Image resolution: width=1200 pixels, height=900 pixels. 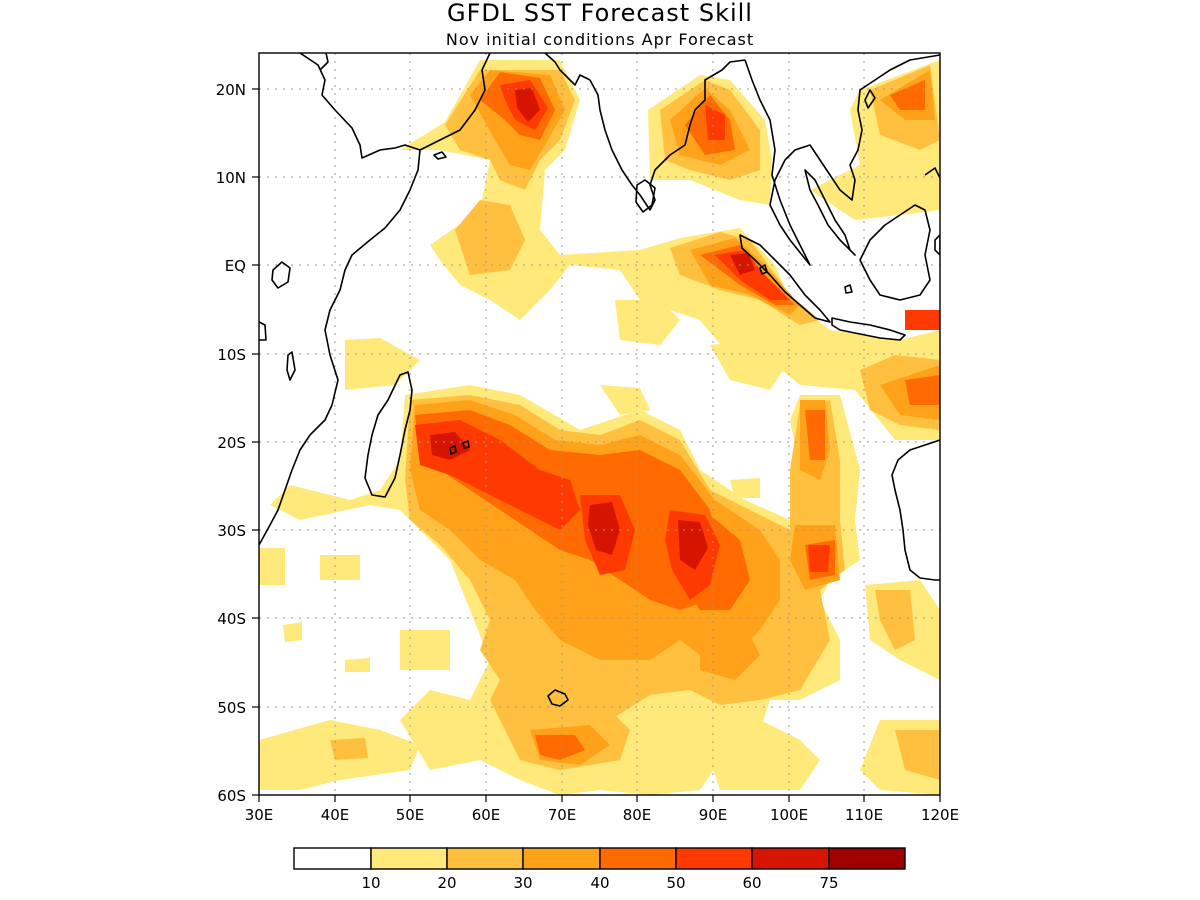 I want to click on x-tick-label: 40E, so click(x=335, y=815).